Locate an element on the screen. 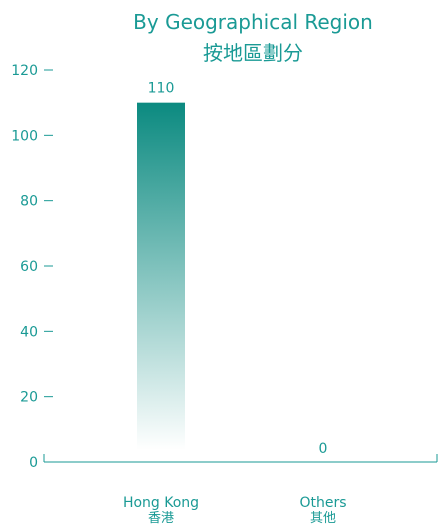 Image resolution: width=439 pixels, height=527 pixels. x-category-label: Hong Kong is located at coordinates (161, 503).